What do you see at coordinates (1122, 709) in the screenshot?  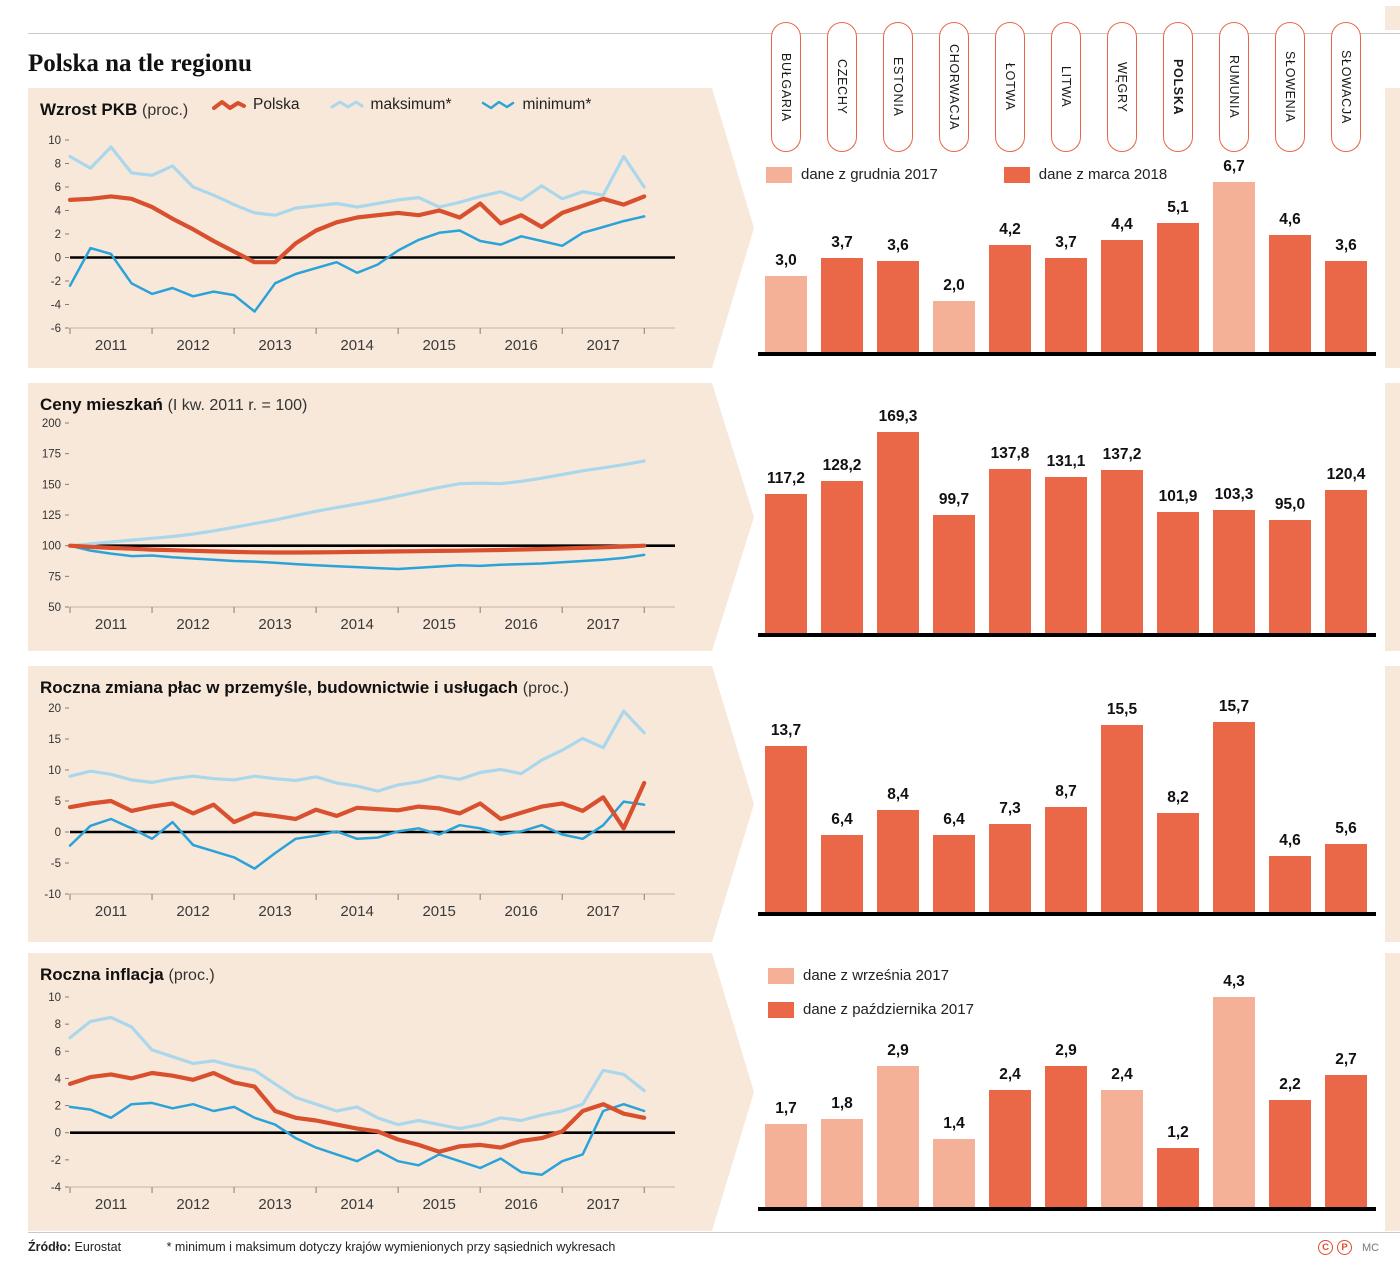 I see `bar-value-label: 15,5` at bounding box center [1122, 709].